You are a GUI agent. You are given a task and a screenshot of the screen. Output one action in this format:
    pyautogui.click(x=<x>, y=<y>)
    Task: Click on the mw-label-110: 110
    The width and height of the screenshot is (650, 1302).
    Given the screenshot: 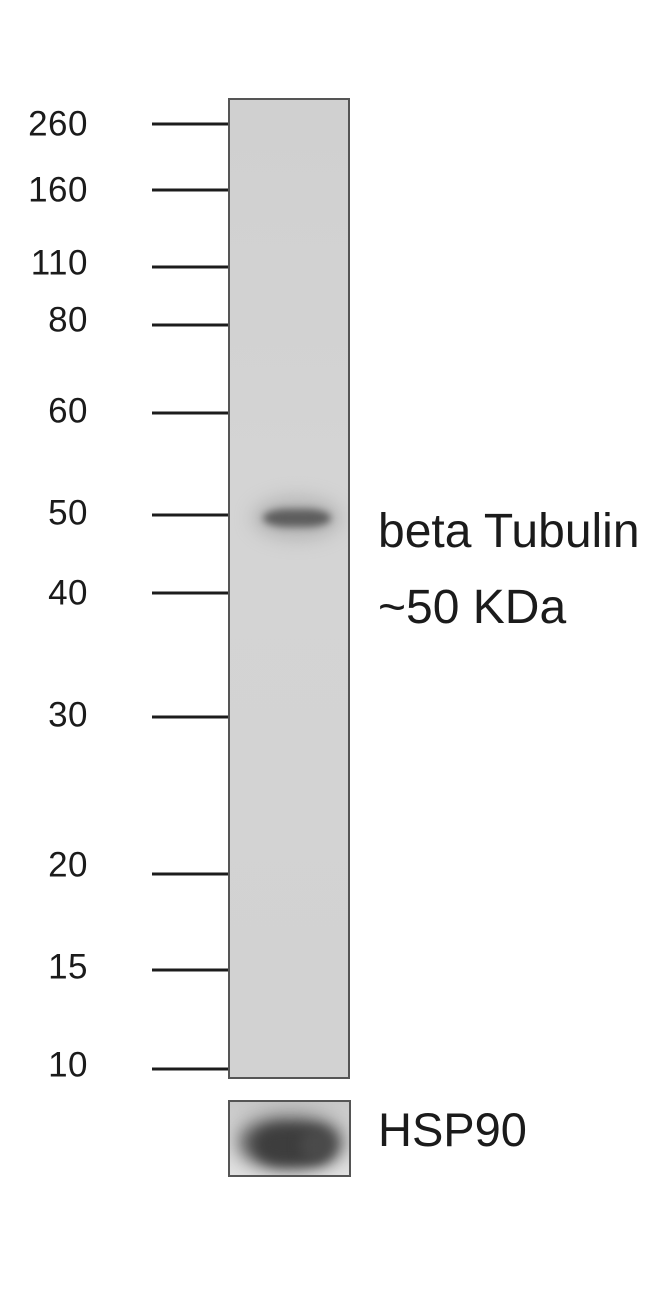 What is the action you would take?
    pyautogui.click(x=59, y=263)
    